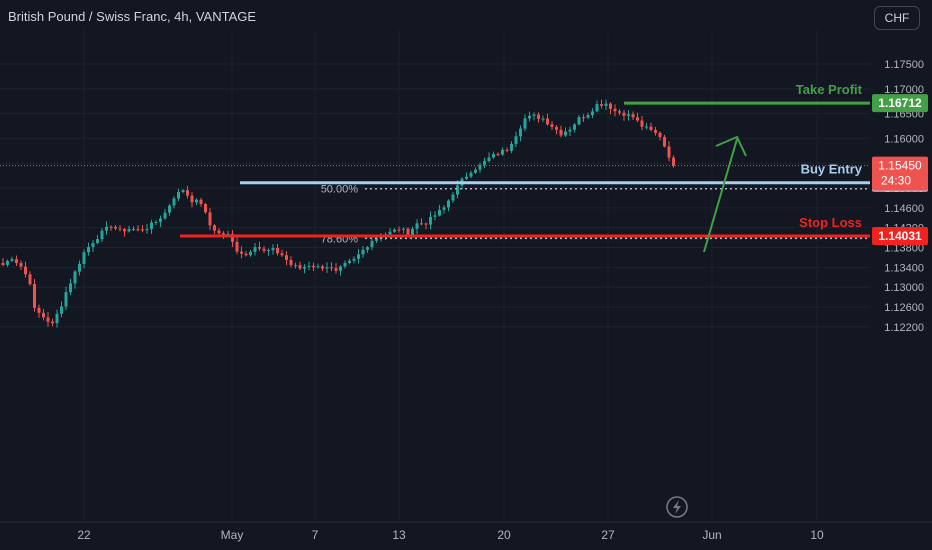  What do you see at coordinates (830, 222) in the screenshot?
I see `annotation-label: Stop Loss` at bounding box center [830, 222].